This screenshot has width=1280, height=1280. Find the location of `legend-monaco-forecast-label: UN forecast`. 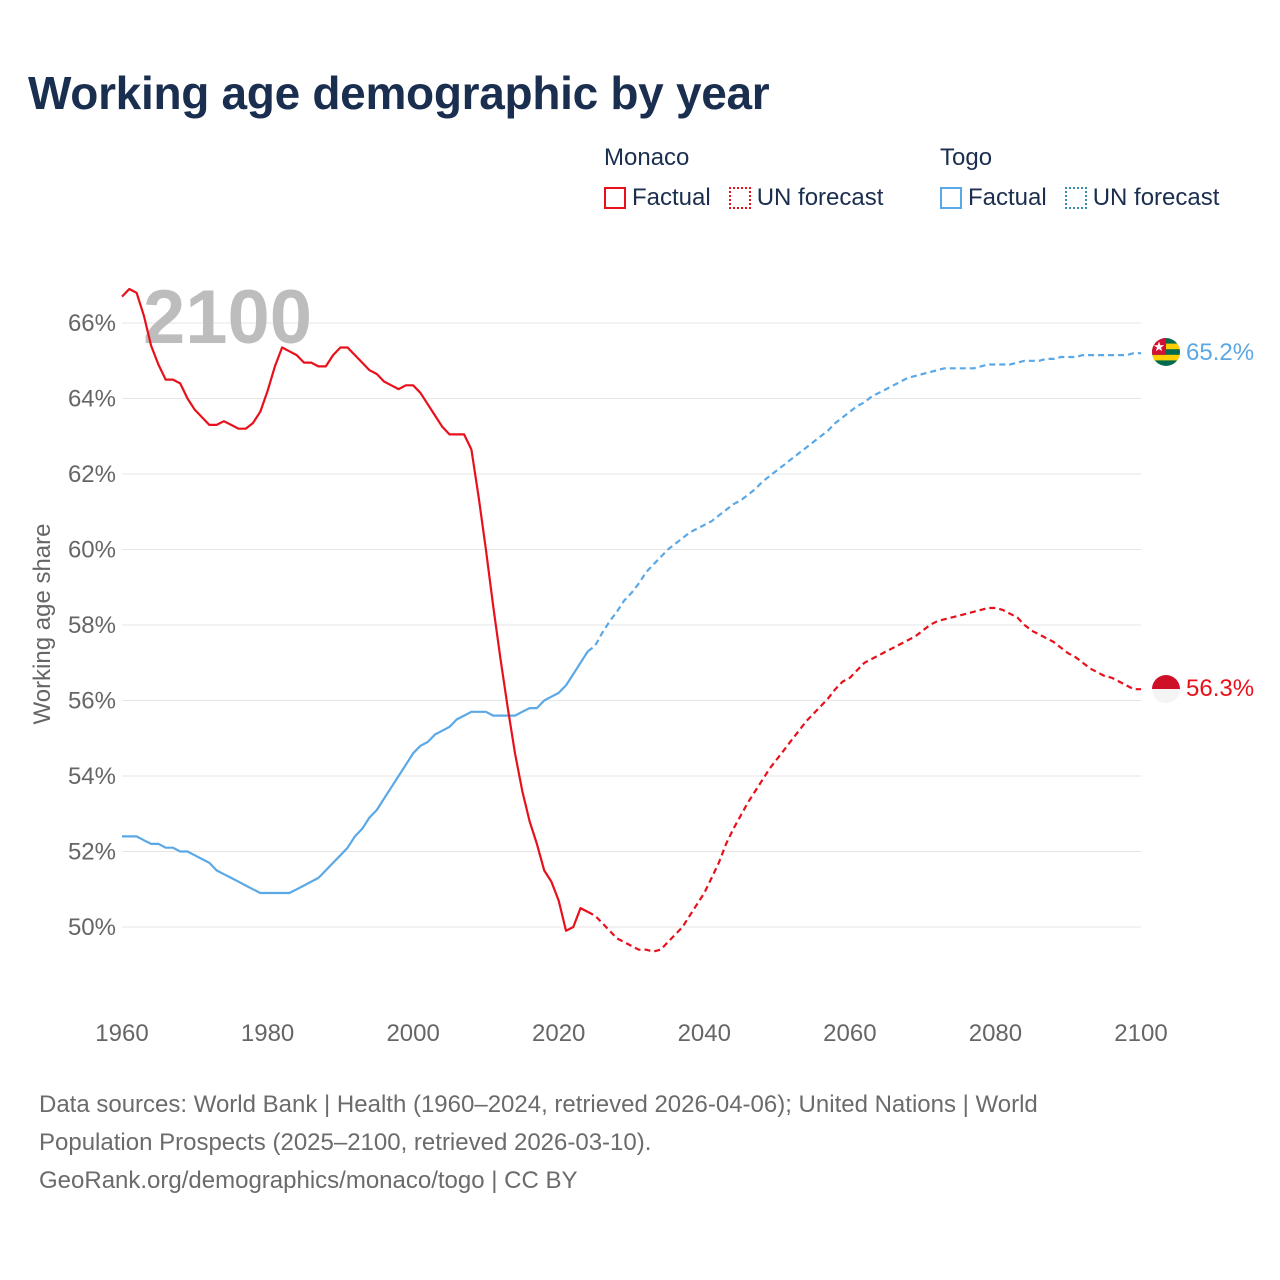

legend-monaco-forecast-label: UN forecast is located at coordinates (820, 197).